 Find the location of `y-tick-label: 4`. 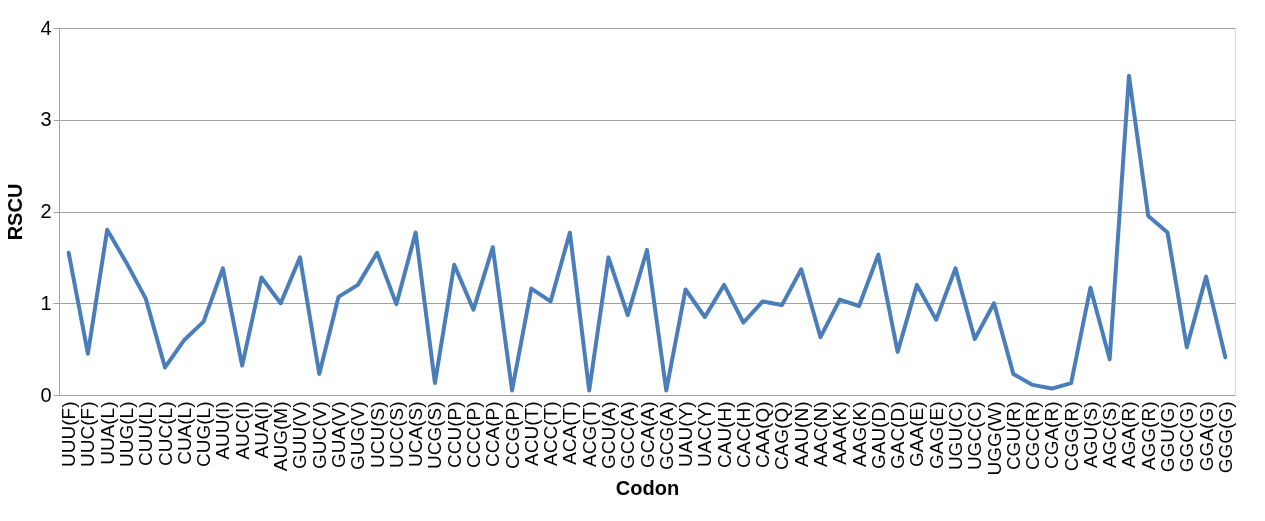

y-tick-label: 4 is located at coordinates (46, 27).